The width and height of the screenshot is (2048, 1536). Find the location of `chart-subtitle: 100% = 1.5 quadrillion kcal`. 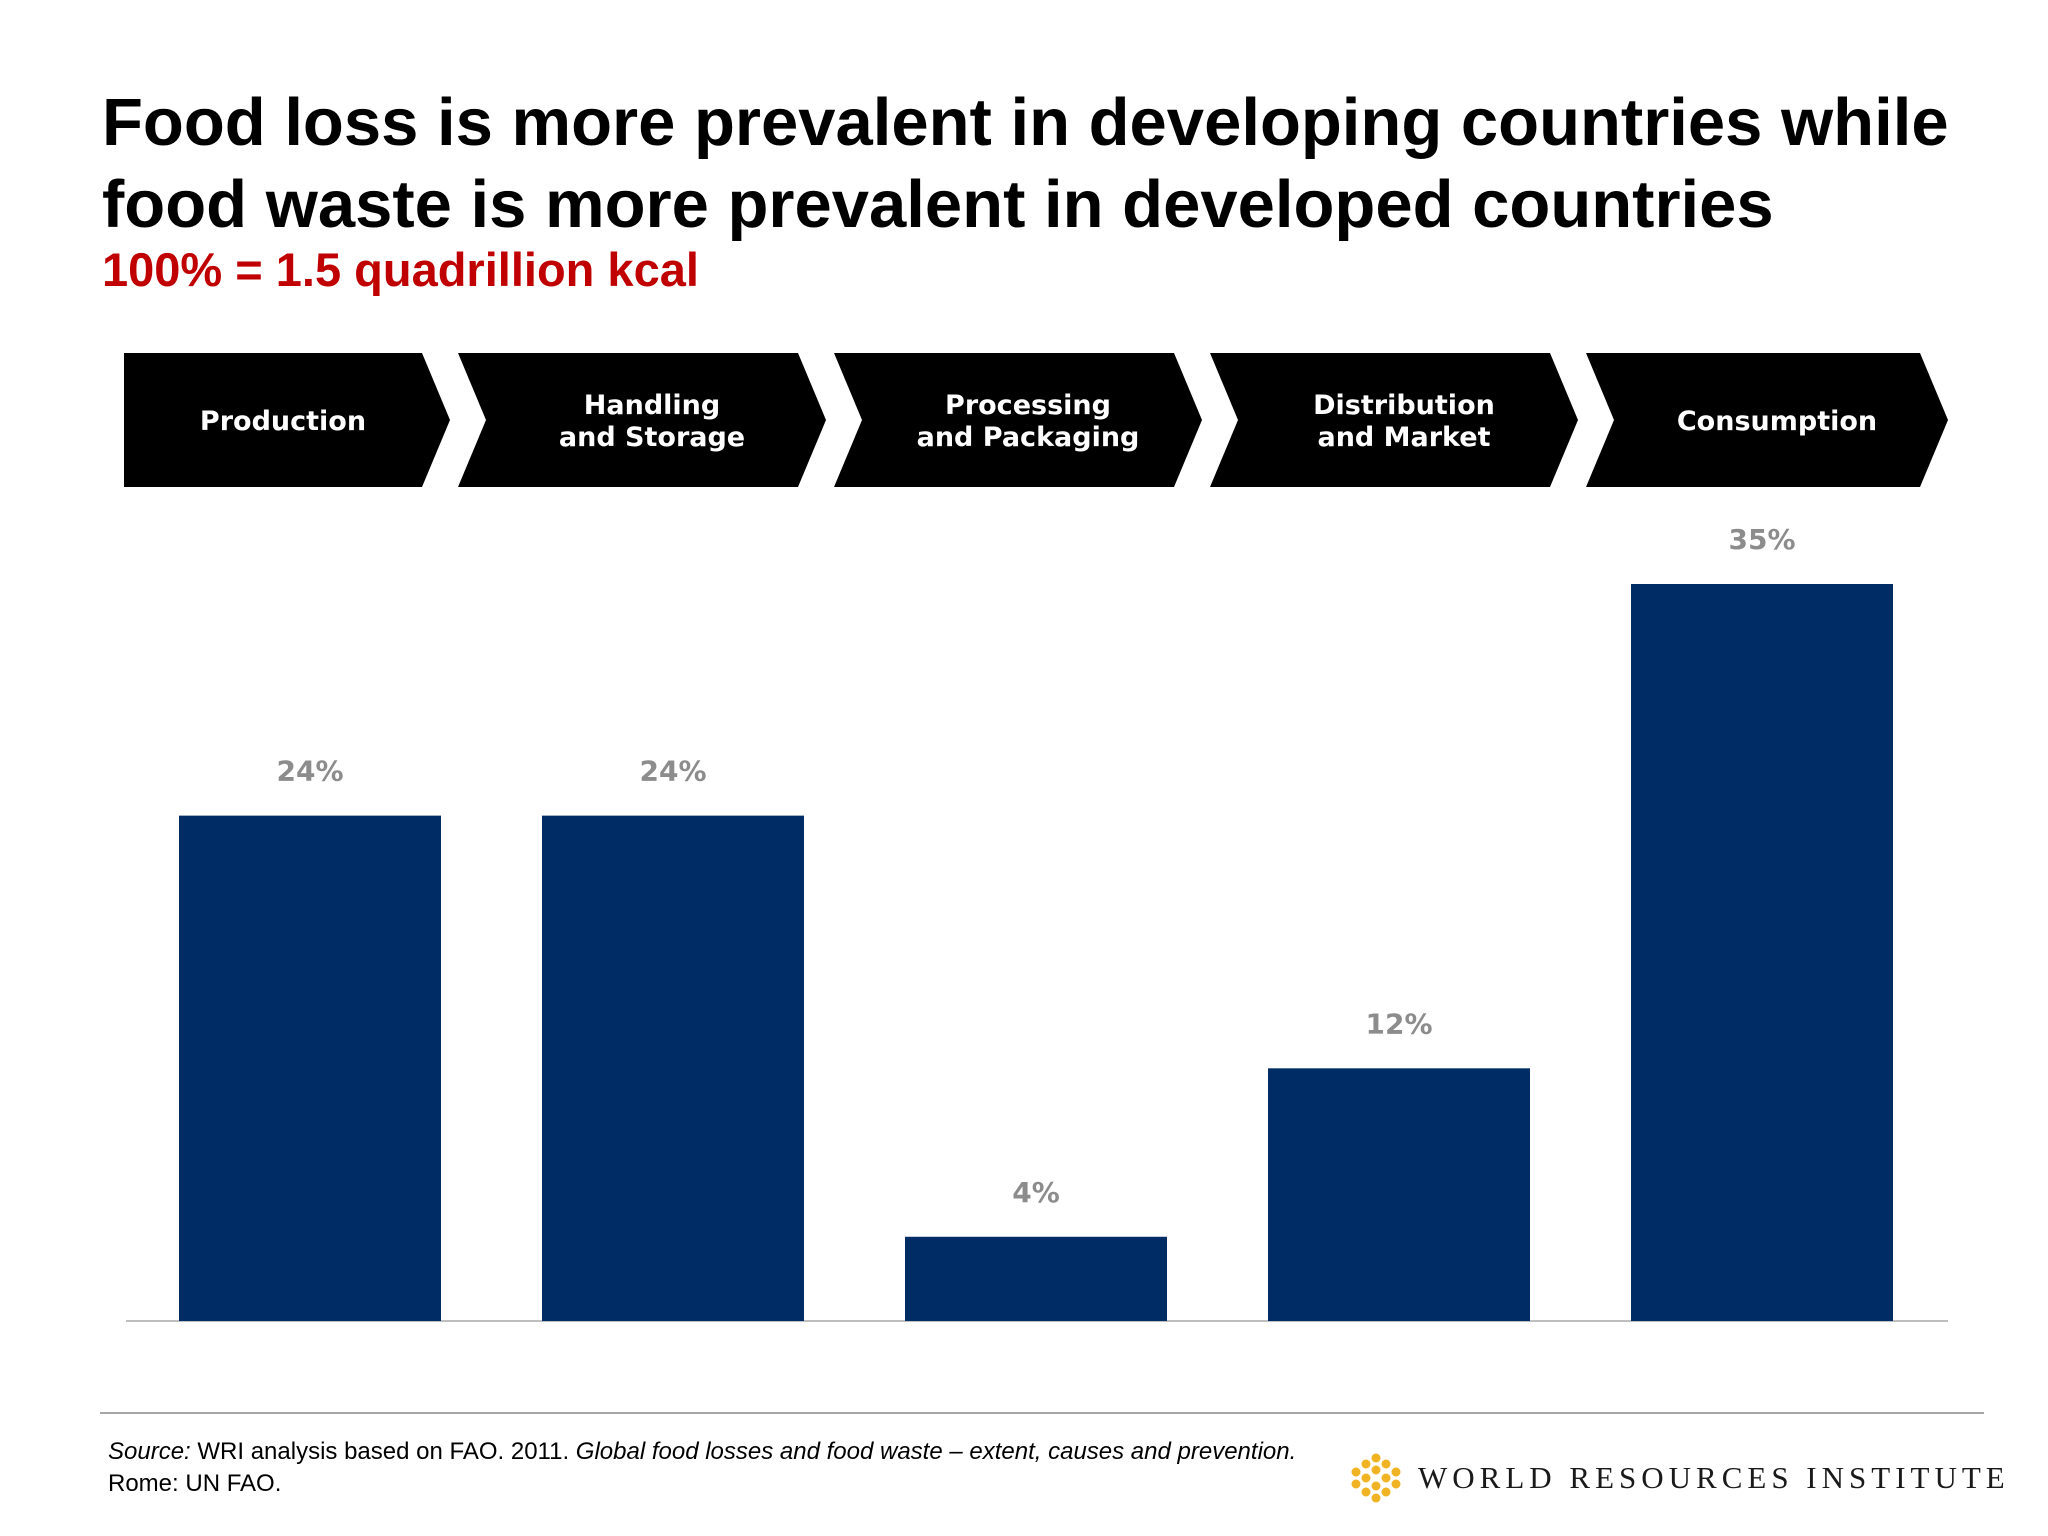

chart-subtitle: 100% = 1.5 quadrillion kcal is located at coordinates (400, 269).